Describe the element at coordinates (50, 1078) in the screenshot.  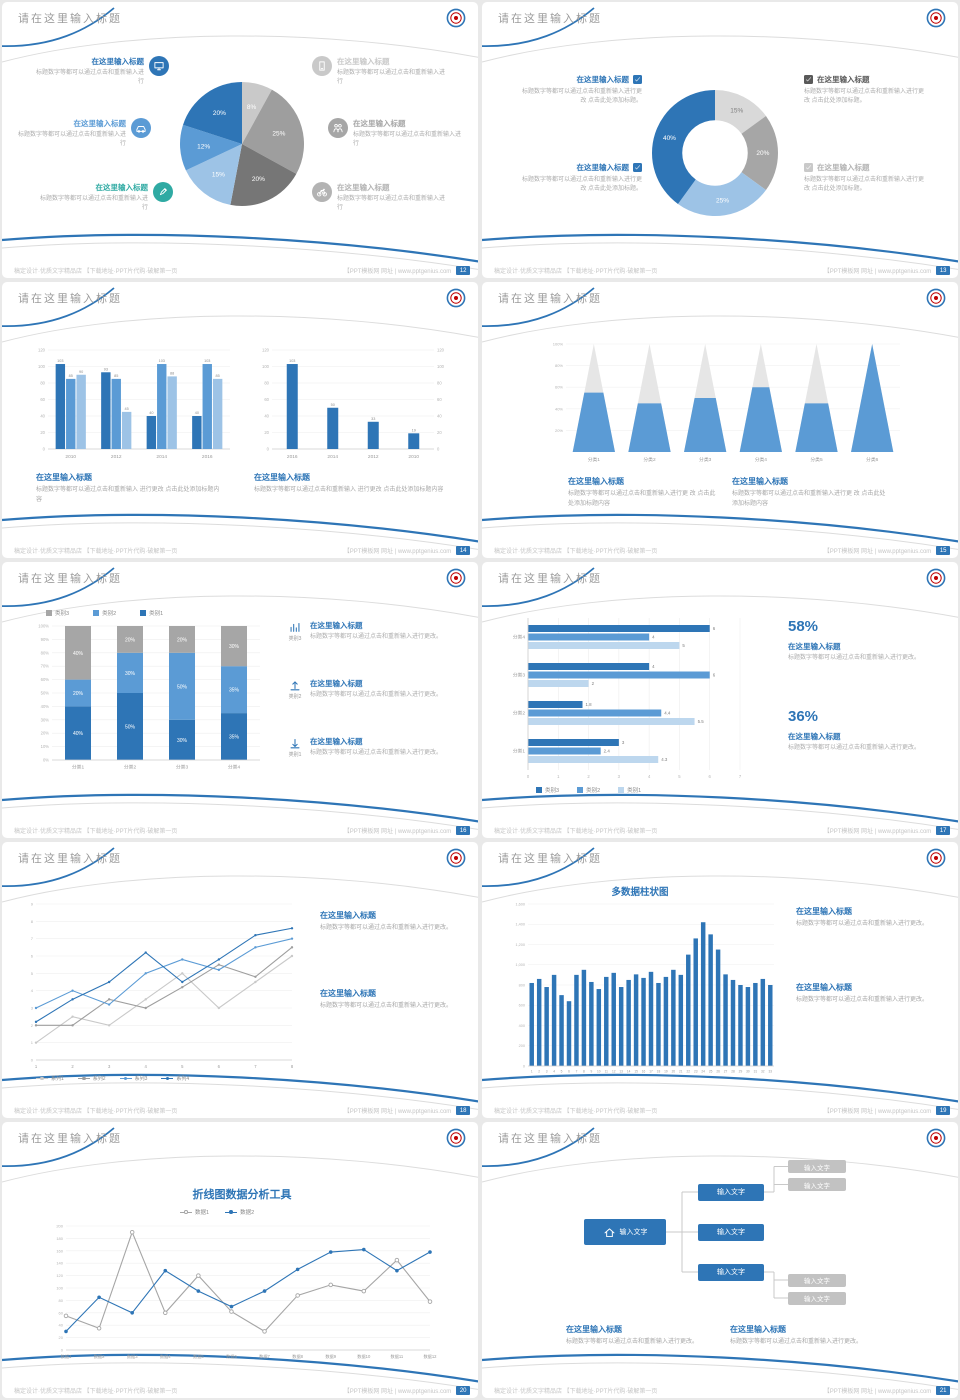
I see `legend-item: 系列1` at that location.